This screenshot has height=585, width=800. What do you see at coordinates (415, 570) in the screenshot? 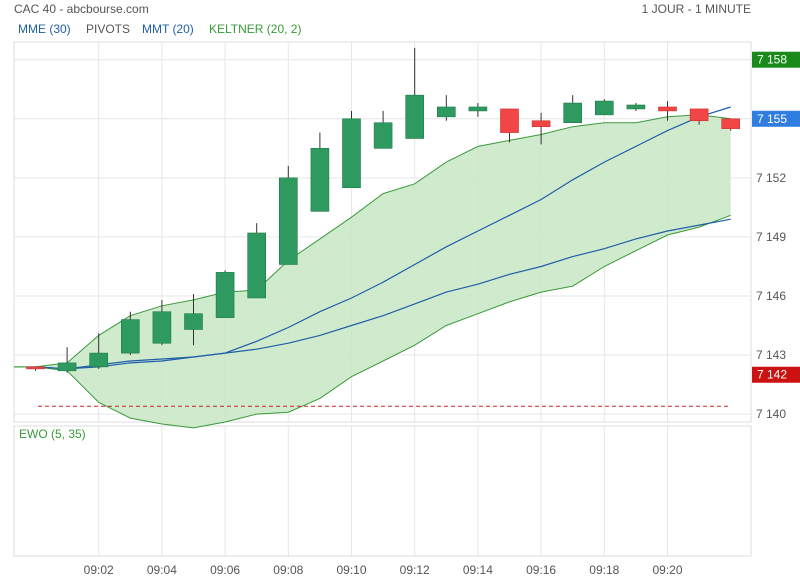
I see `x-tick-label: 09:12` at bounding box center [415, 570].